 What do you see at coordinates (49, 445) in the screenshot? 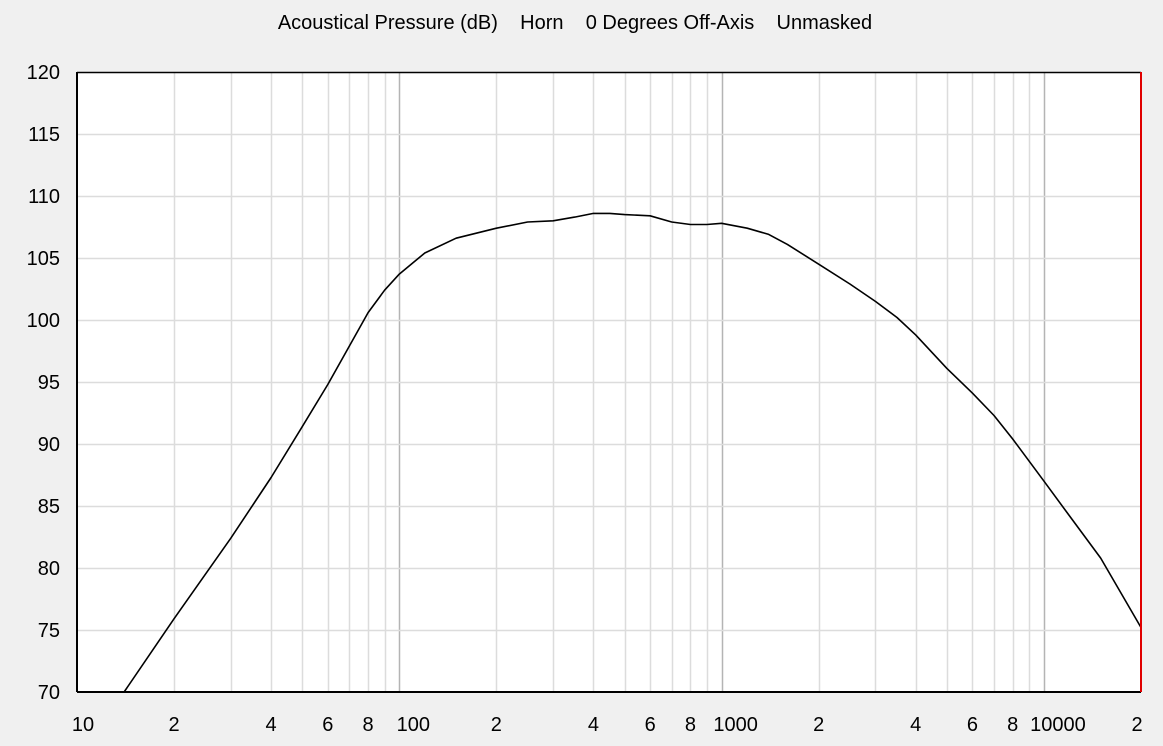
I see `y-tick-label: 90` at bounding box center [49, 445].